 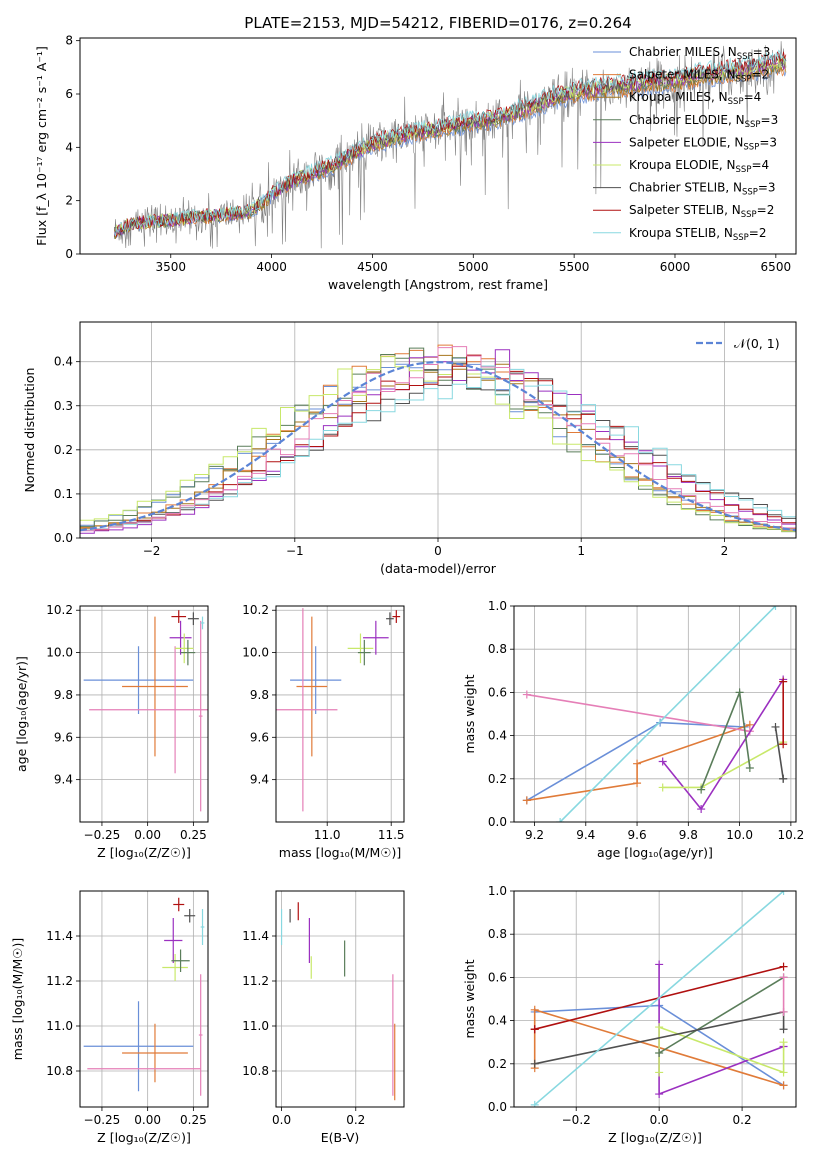 I want to click on gauss-curve, so click(x=438, y=446).